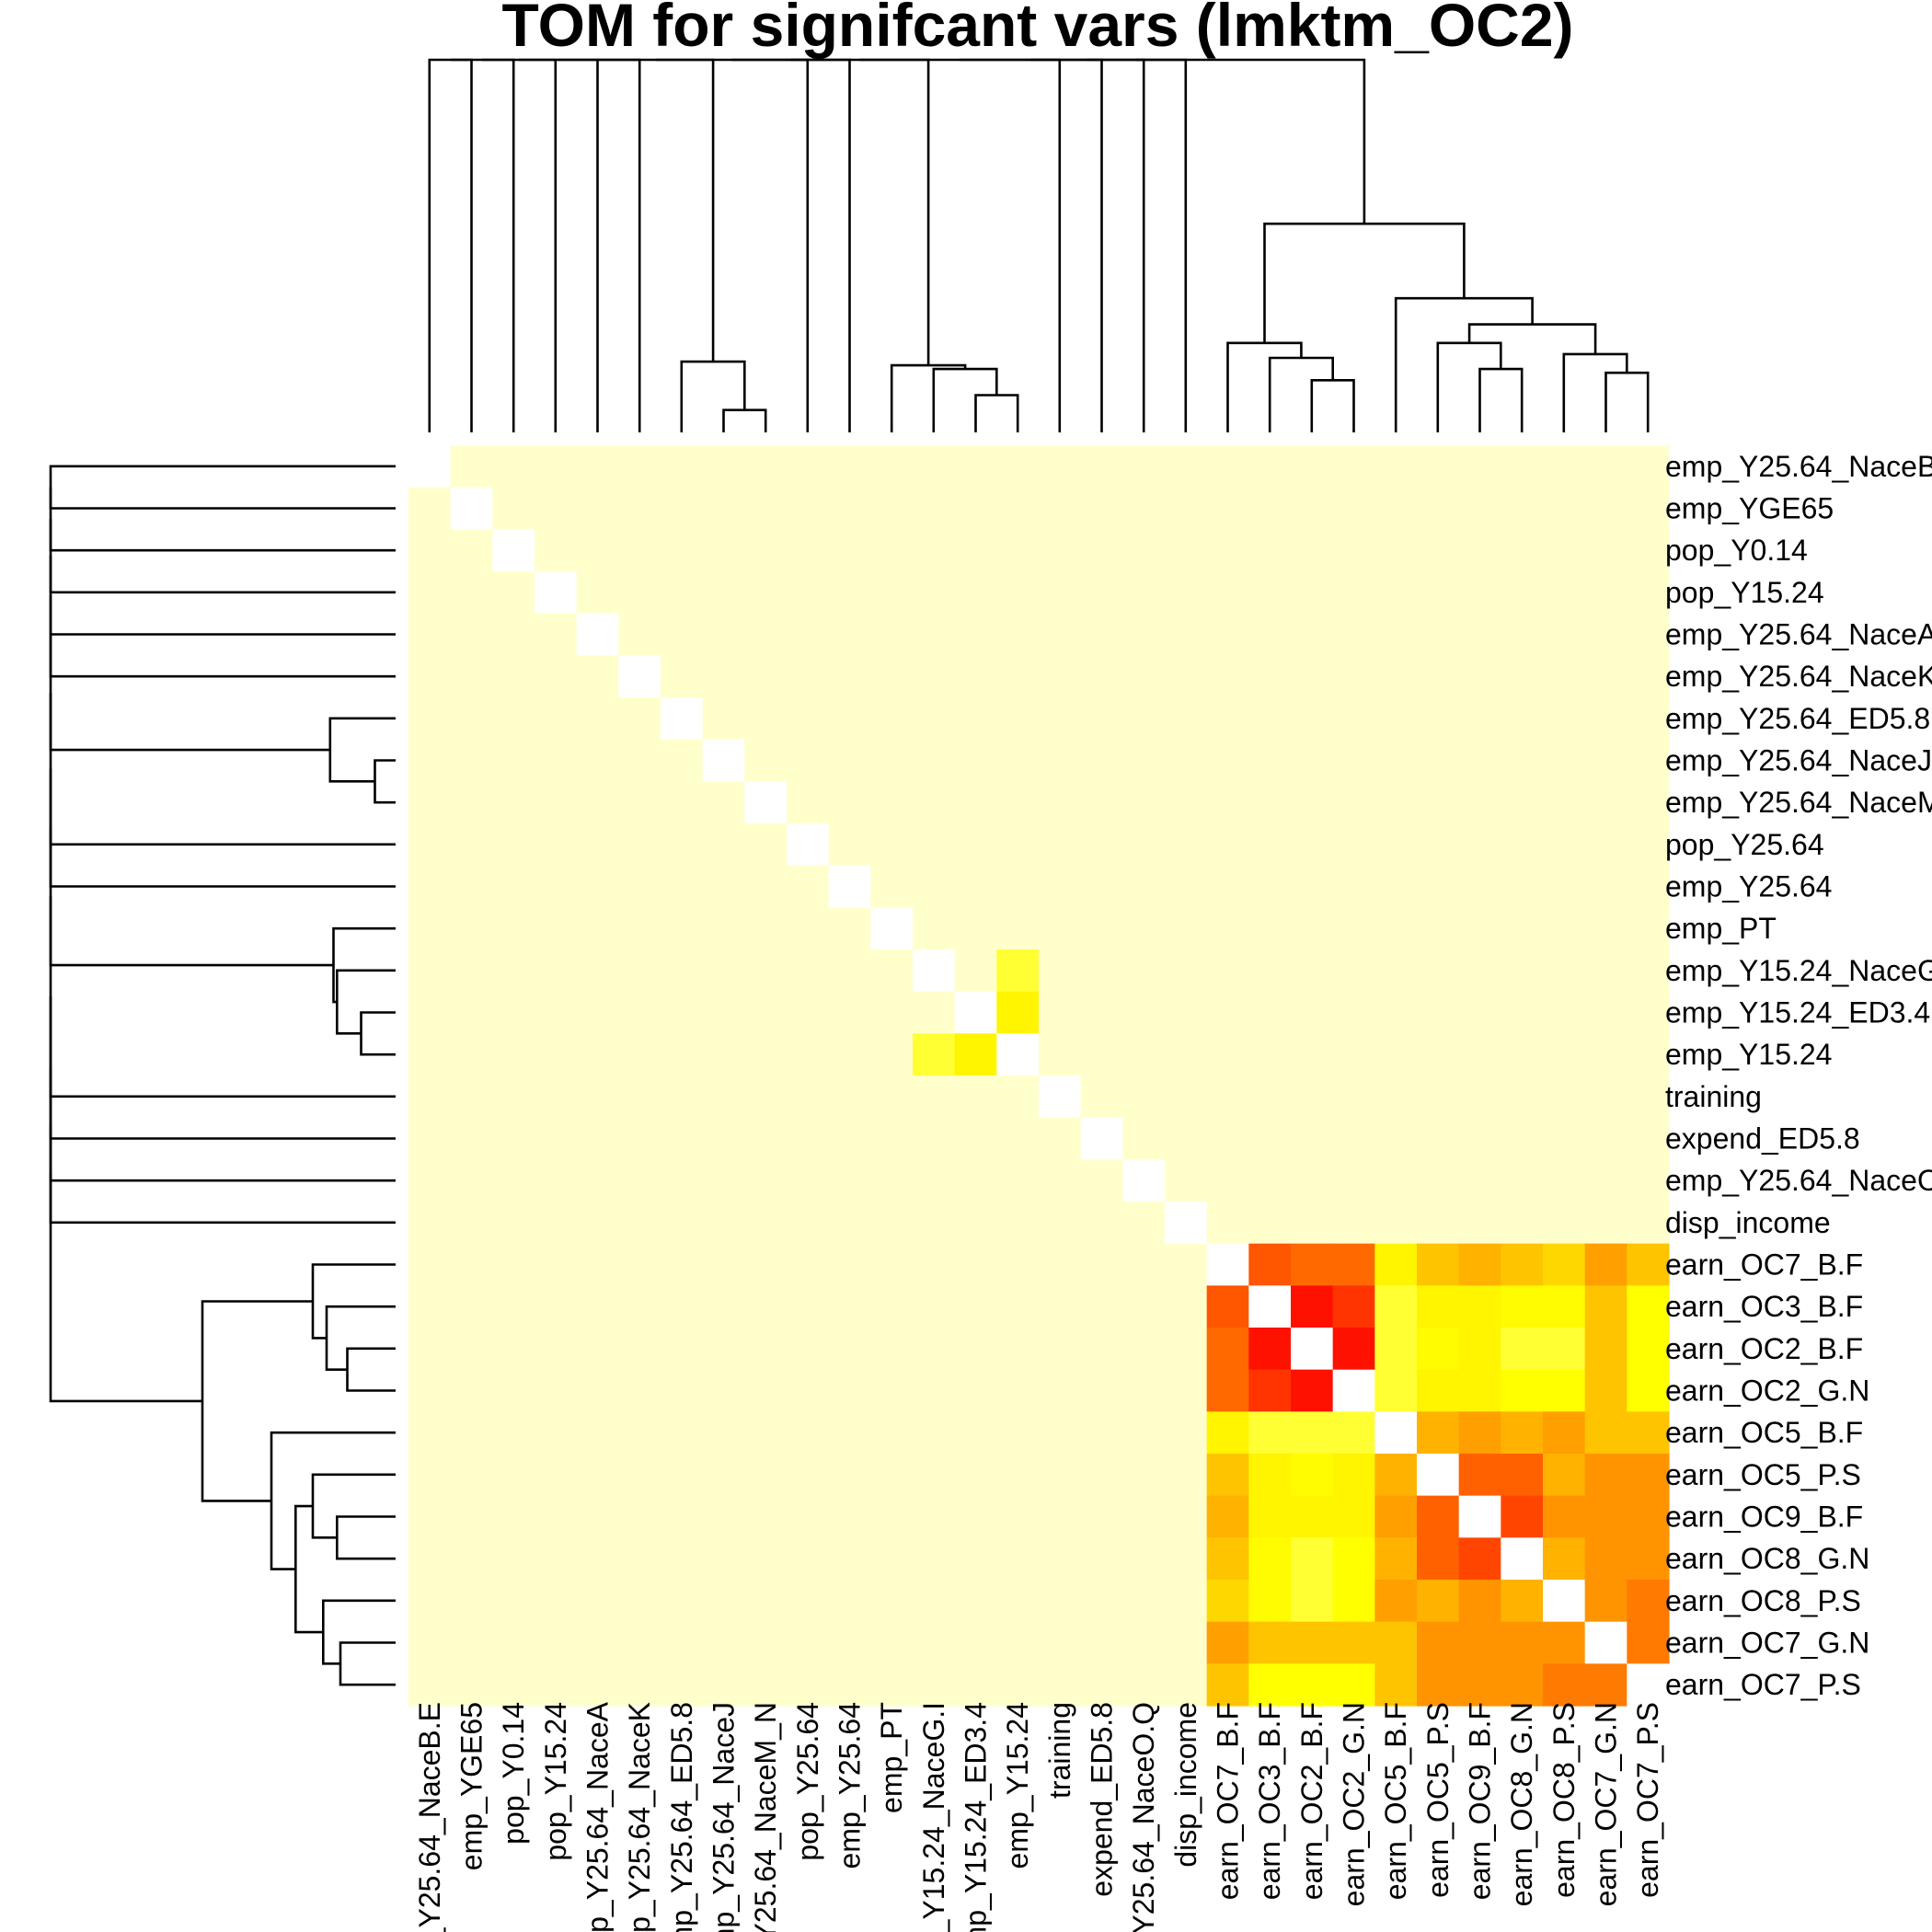 The image size is (1932, 1932). I want to click on column-label: earn_OC2_G.N, so click(1354, 1804).